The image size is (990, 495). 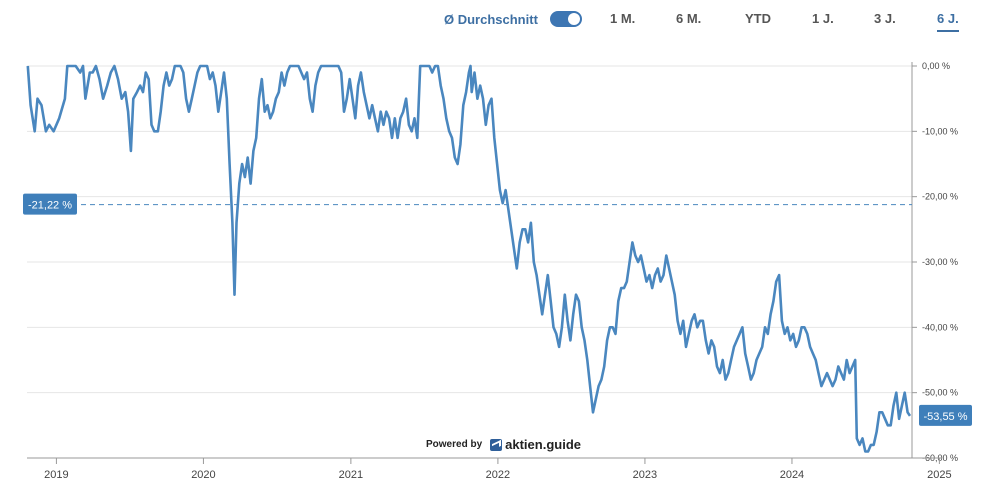 I want to click on average-badge-background, so click(x=50, y=204).